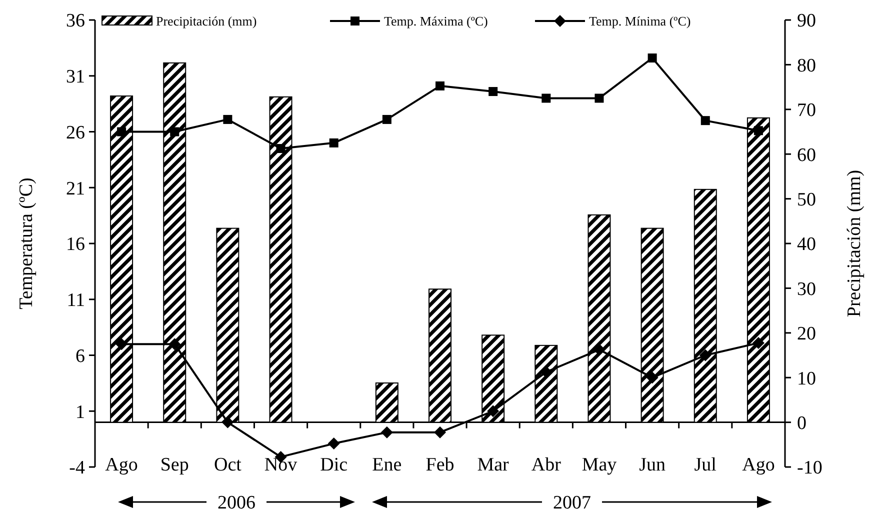 This screenshot has width=875, height=512. What do you see at coordinates (334, 465) in the screenshot?
I see `x-tick-label: Dic` at bounding box center [334, 465].